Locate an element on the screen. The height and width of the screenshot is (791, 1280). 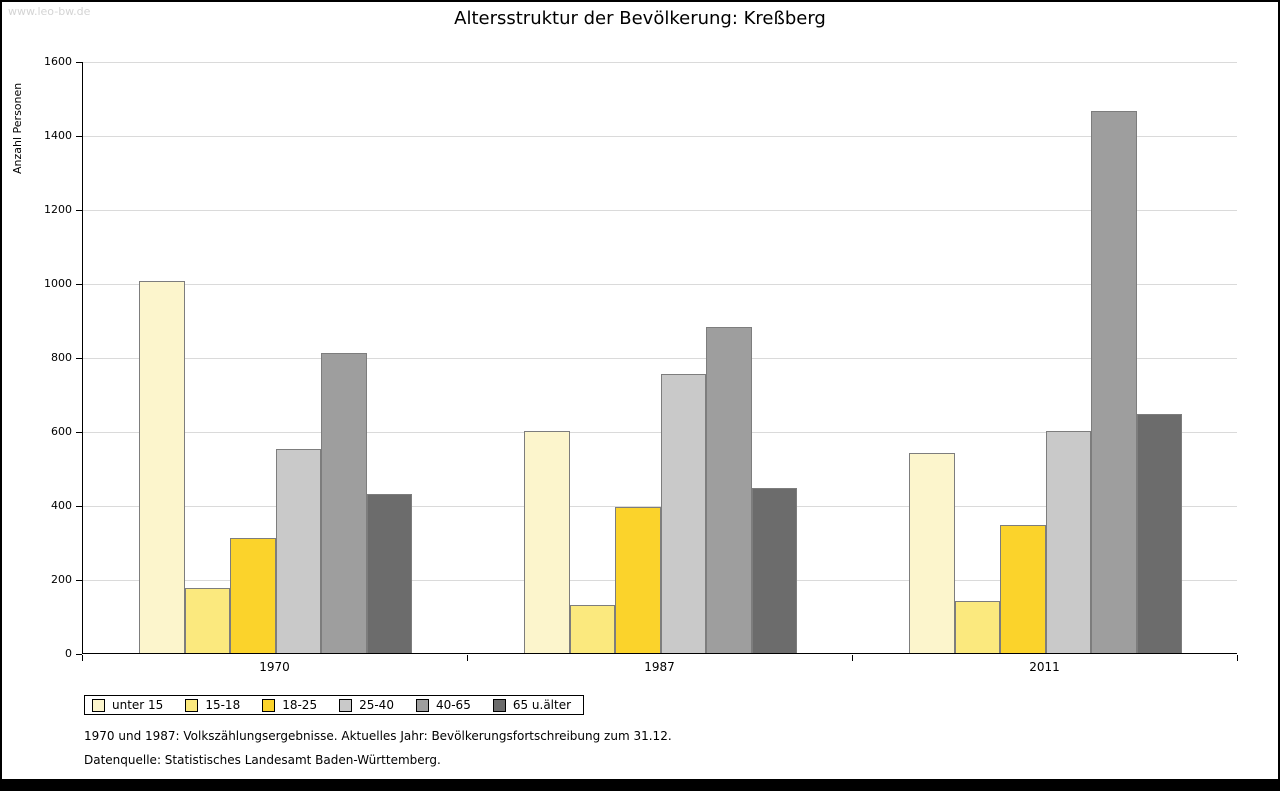
y-tick-label: 1200 is located at coordinates (58, 209).